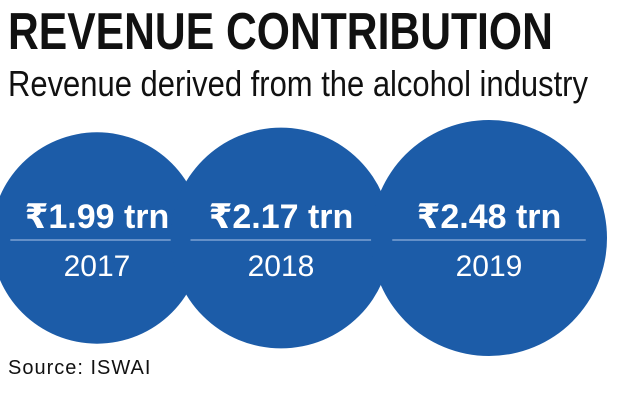 The image size is (620, 408). Describe the element at coordinates (97, 266) in the screenshot. I see `year-label-2017: 2017` at that location.